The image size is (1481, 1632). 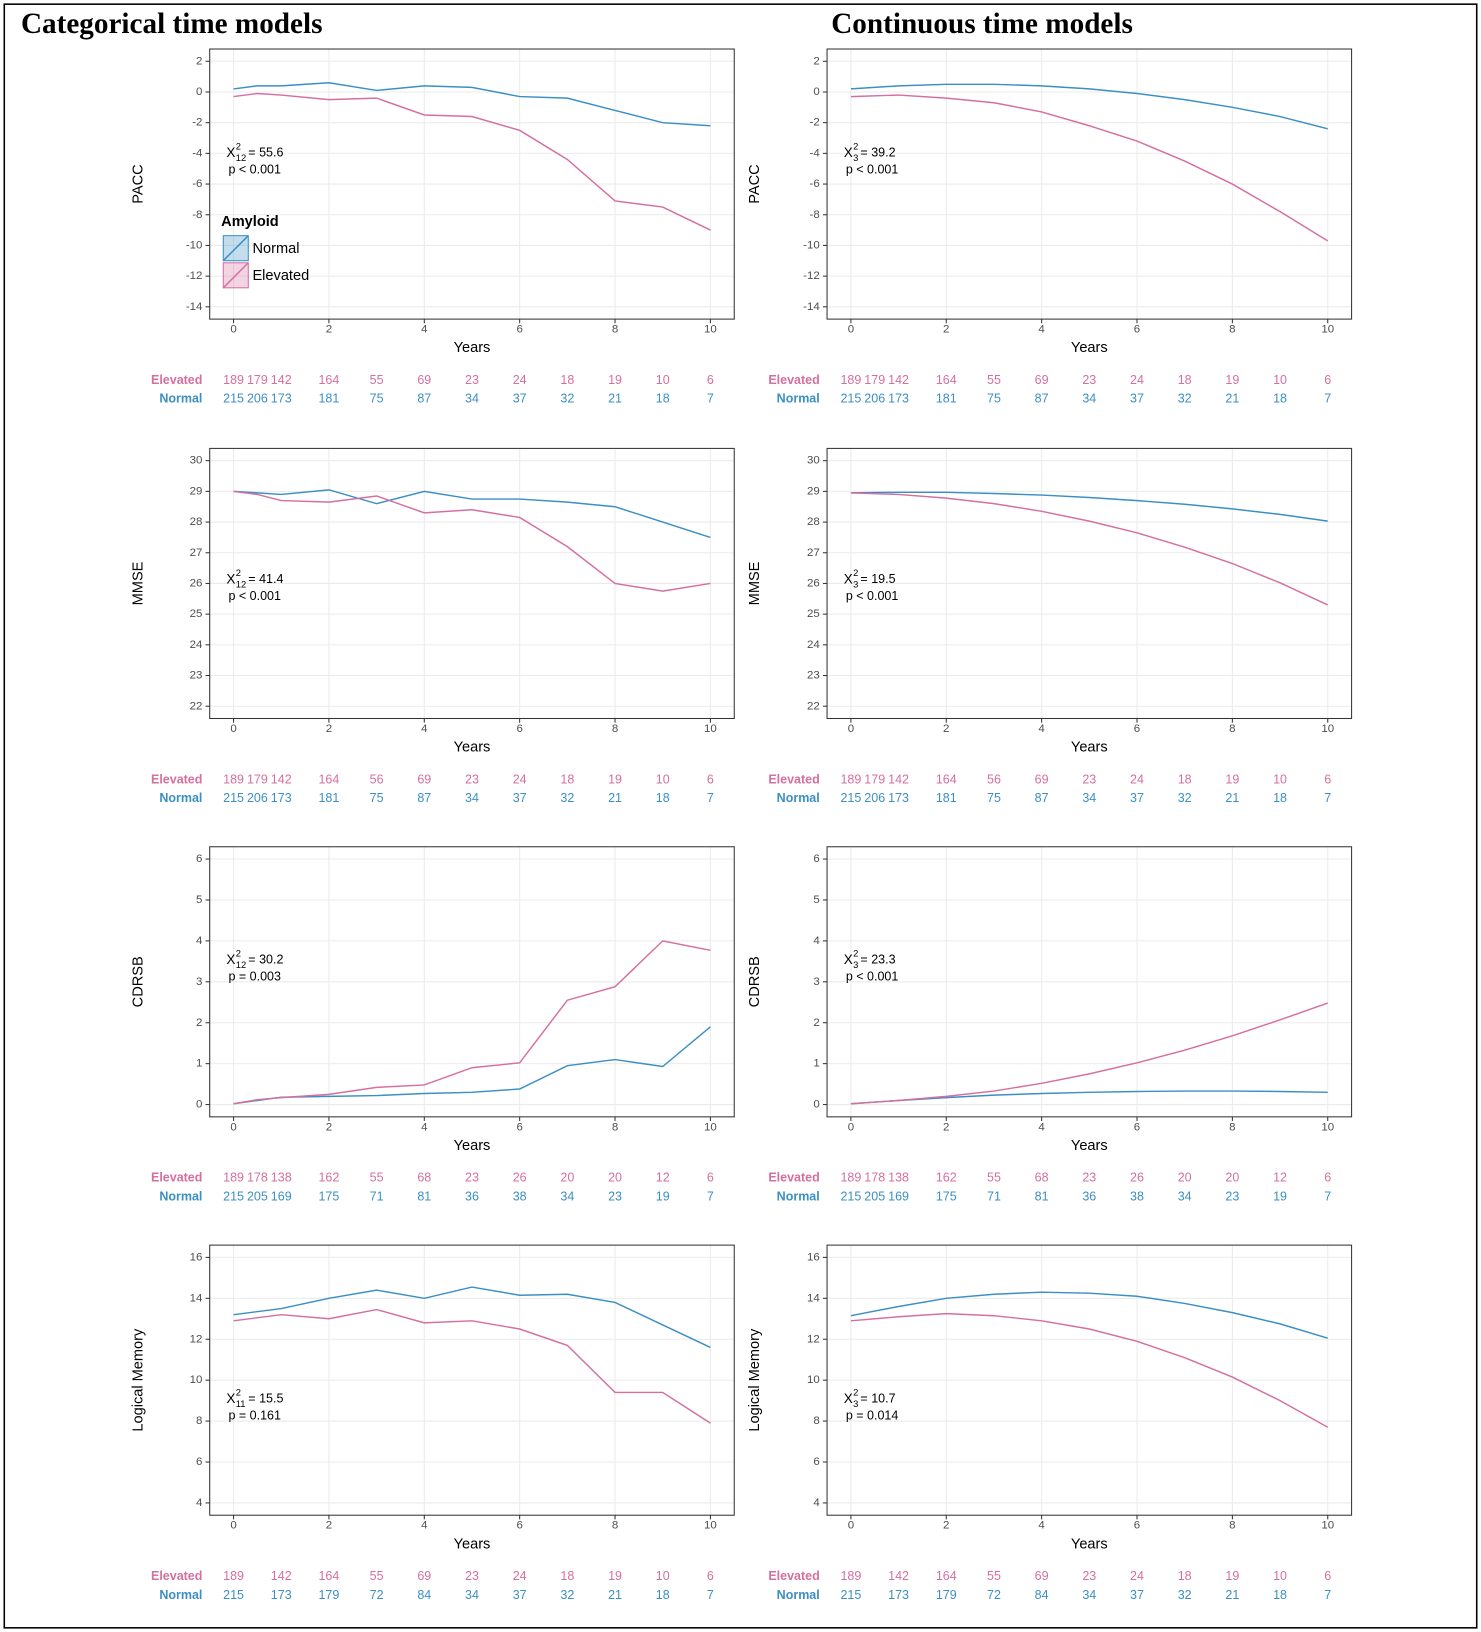 What do you see at coordinates (798, 1196) in the screenshot?
I see `risk-row-label: Normal` at bounding box center [798, 1196].